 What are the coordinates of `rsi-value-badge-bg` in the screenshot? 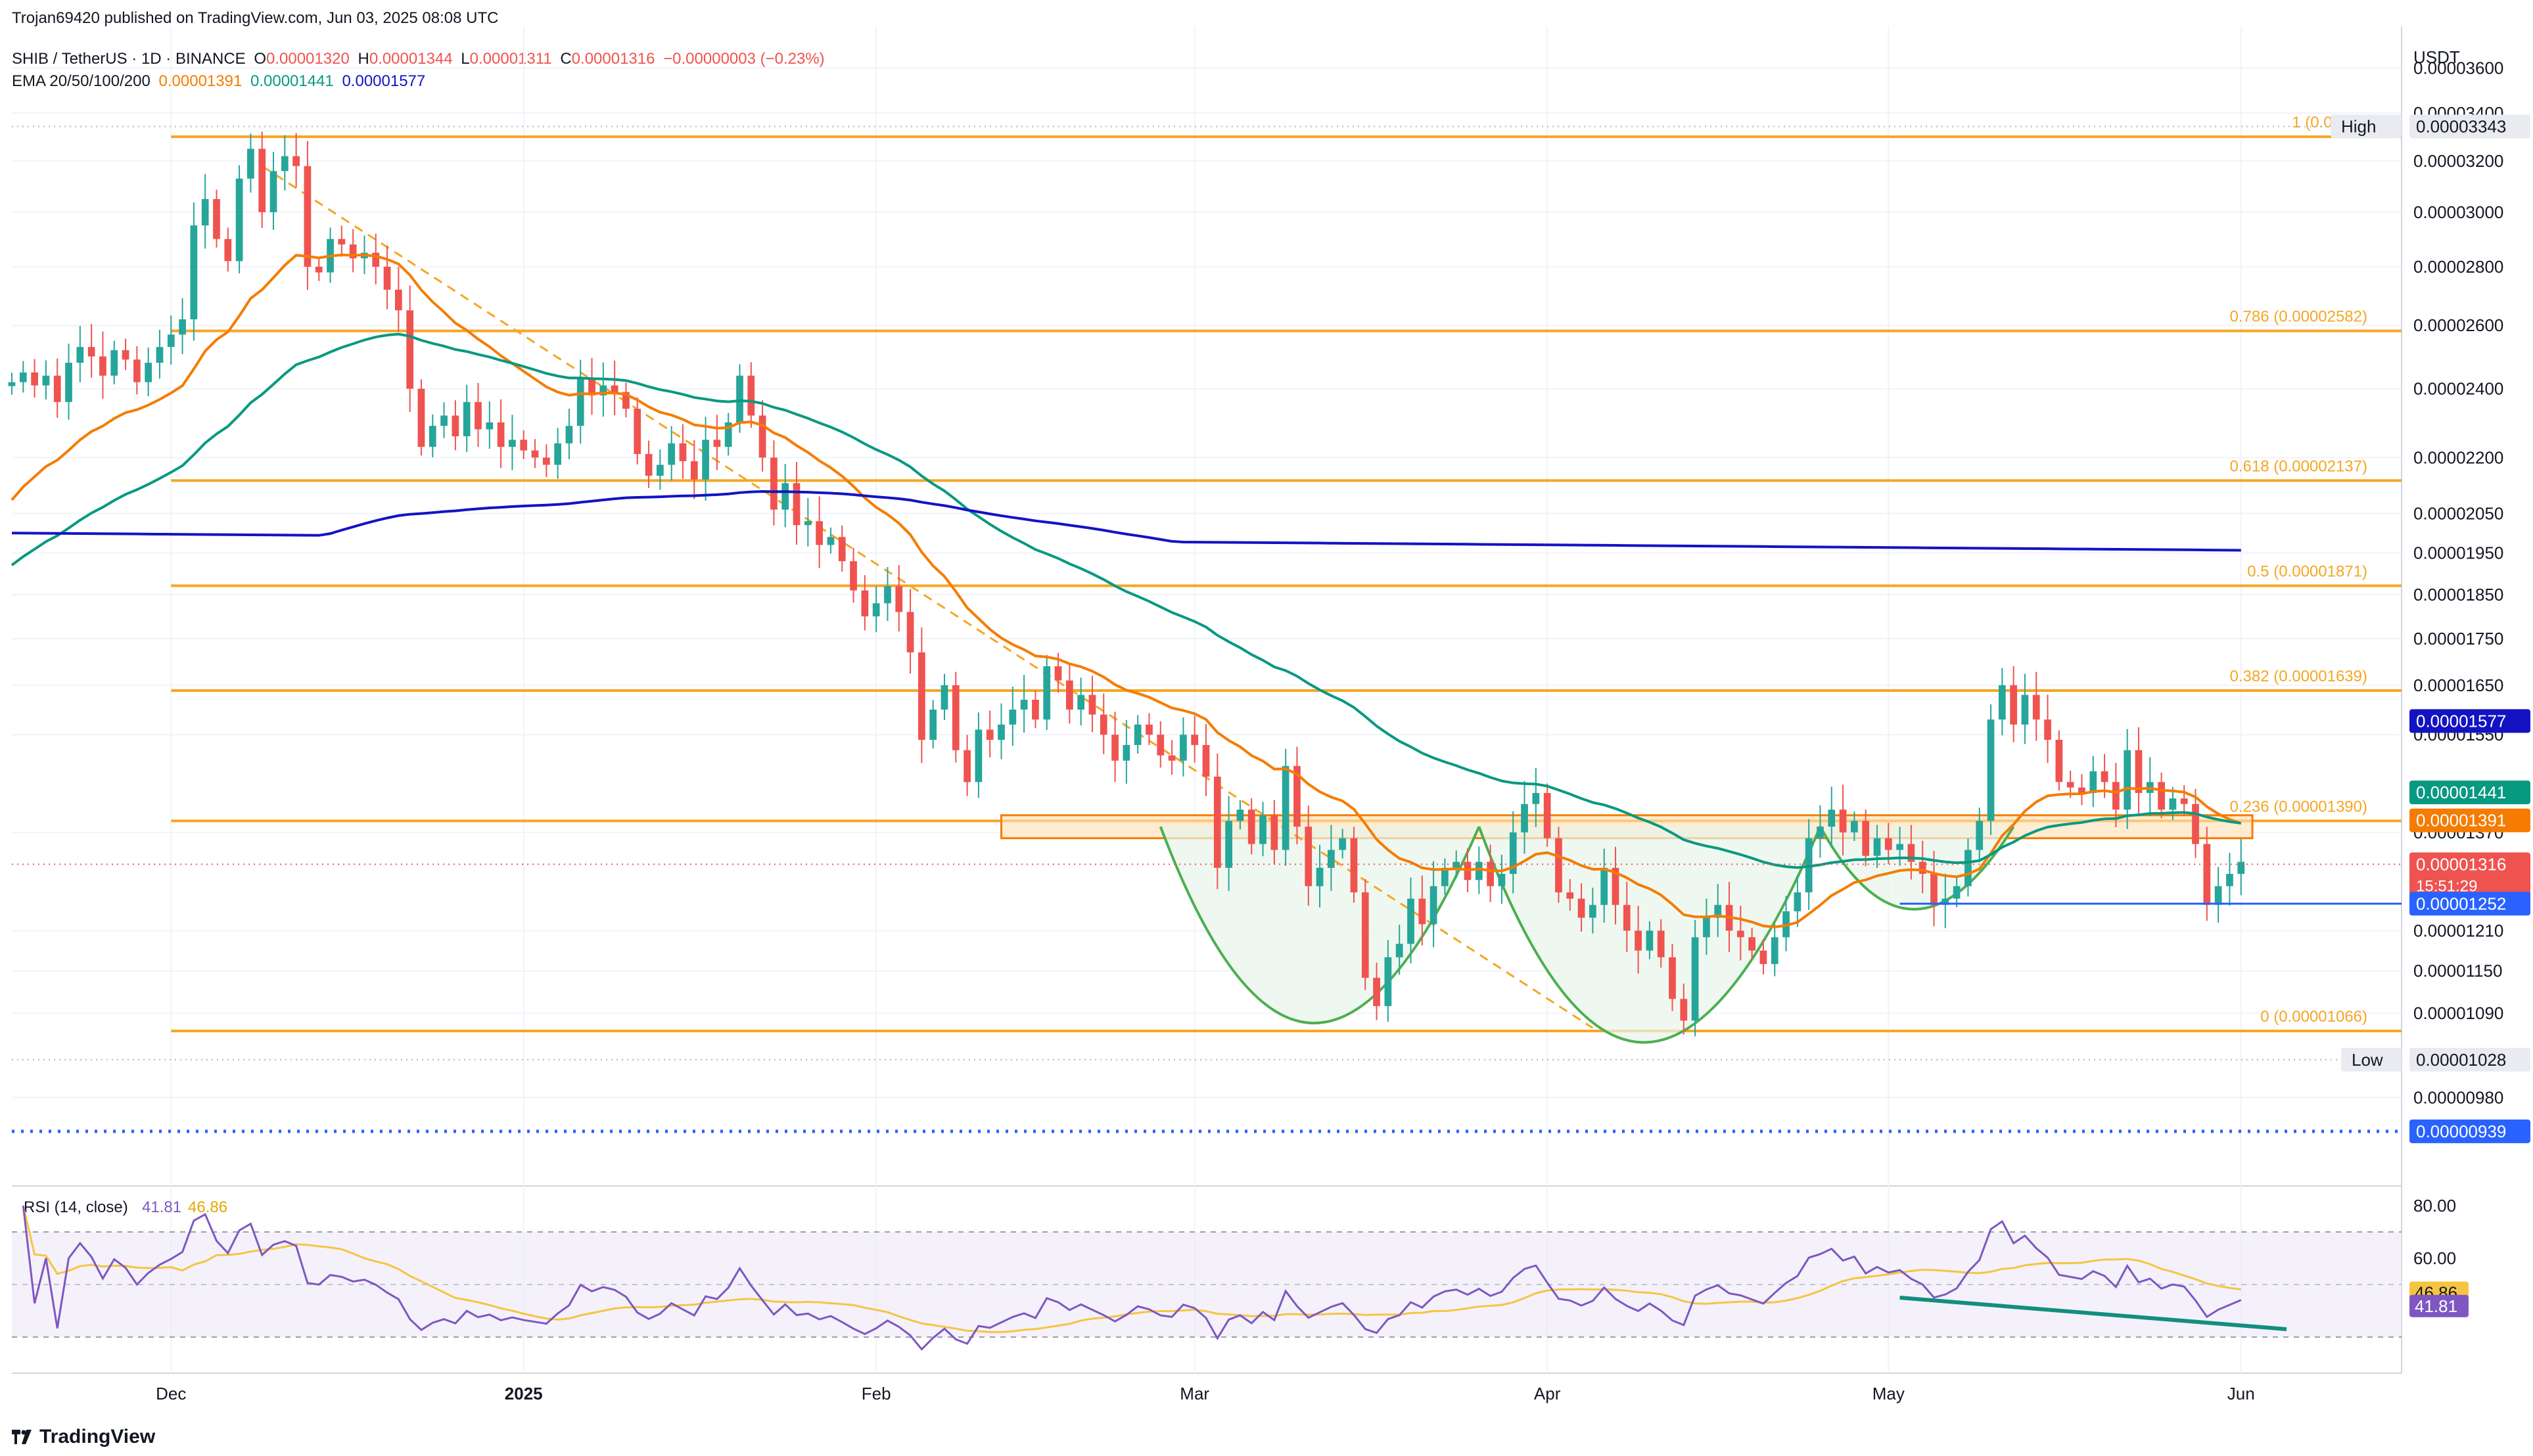 It's located at (2439, 1305).